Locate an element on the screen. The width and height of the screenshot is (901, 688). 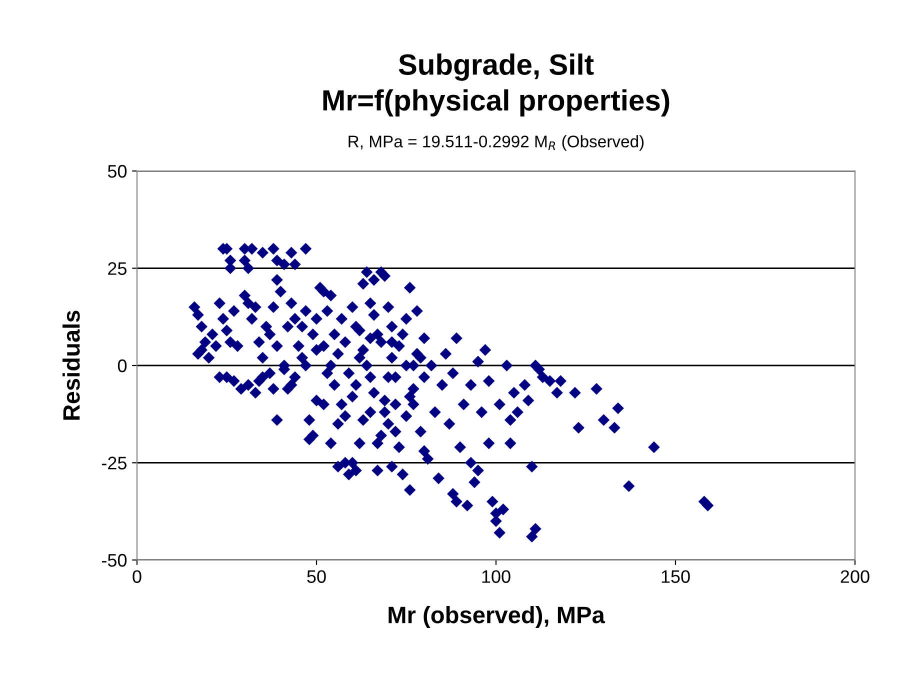
x-tick-label: 200 is located at coordinates (855, 576).